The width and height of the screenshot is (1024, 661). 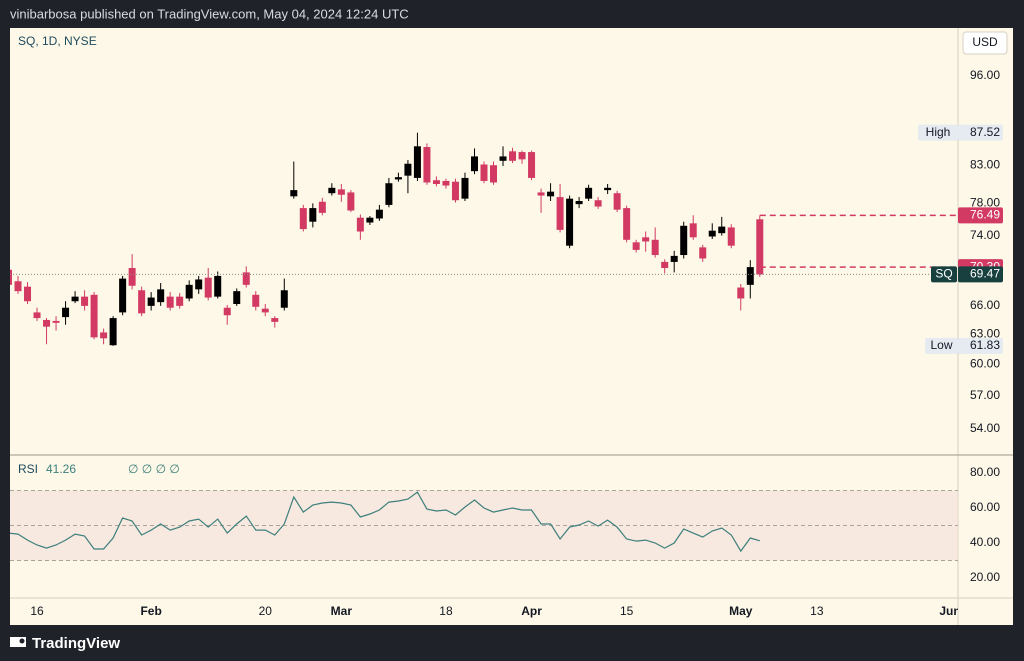 What do you see at coordinates (985, 274) in the screenshot?
I see `price-label: 69.47` at bounding box center [985, 274].